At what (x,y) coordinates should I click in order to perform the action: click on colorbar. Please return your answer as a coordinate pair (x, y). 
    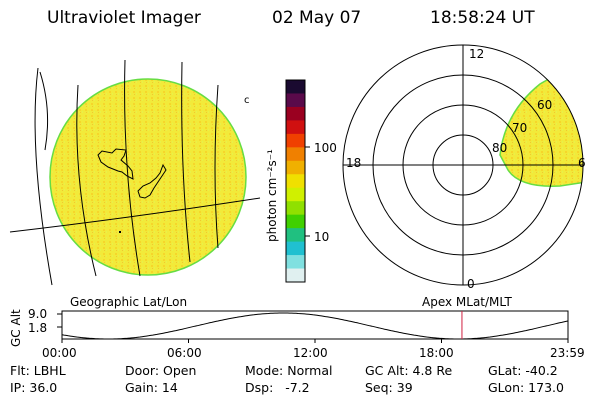
    Looking at the image, I should click on (297, 181).